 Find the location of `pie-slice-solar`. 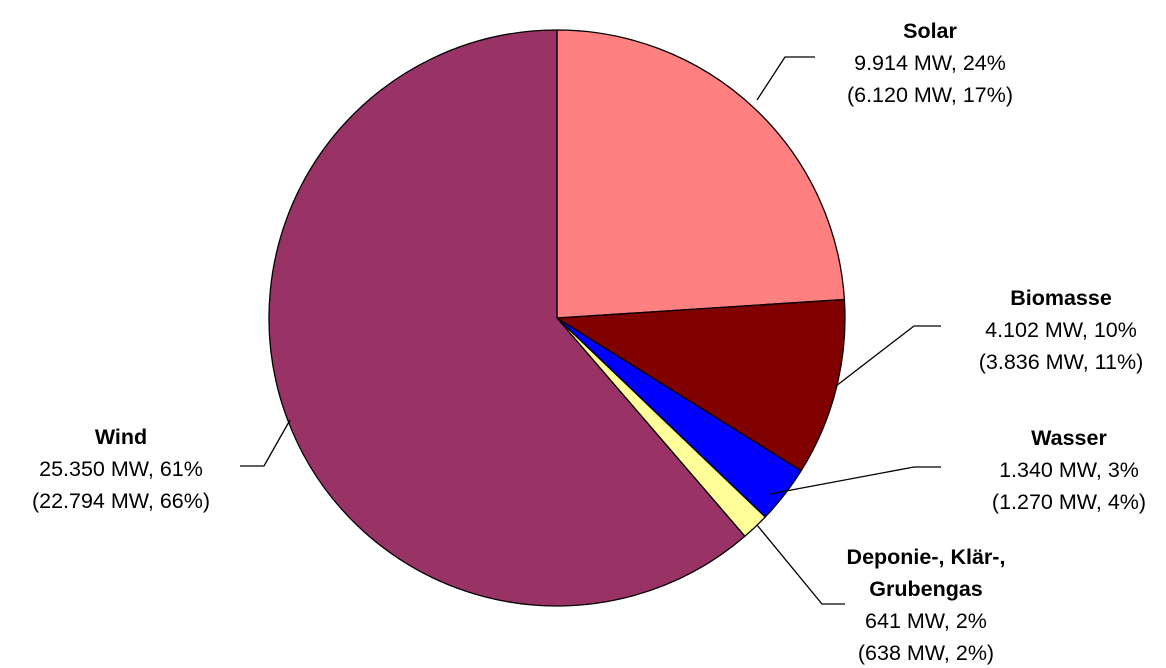

pie-slice-solar is located at coordinates (701, 174).